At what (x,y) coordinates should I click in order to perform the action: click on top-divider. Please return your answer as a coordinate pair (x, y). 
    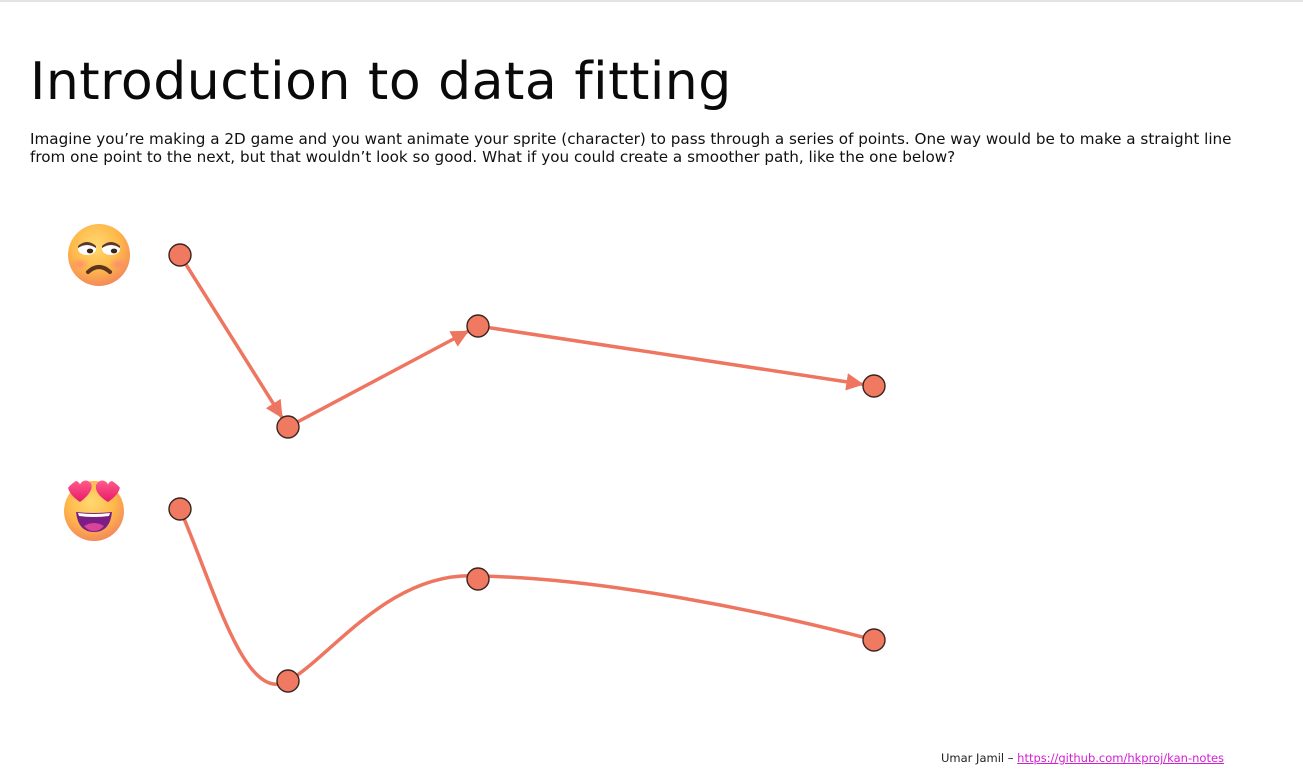
    Looking at the image, I should click on (651, 1).